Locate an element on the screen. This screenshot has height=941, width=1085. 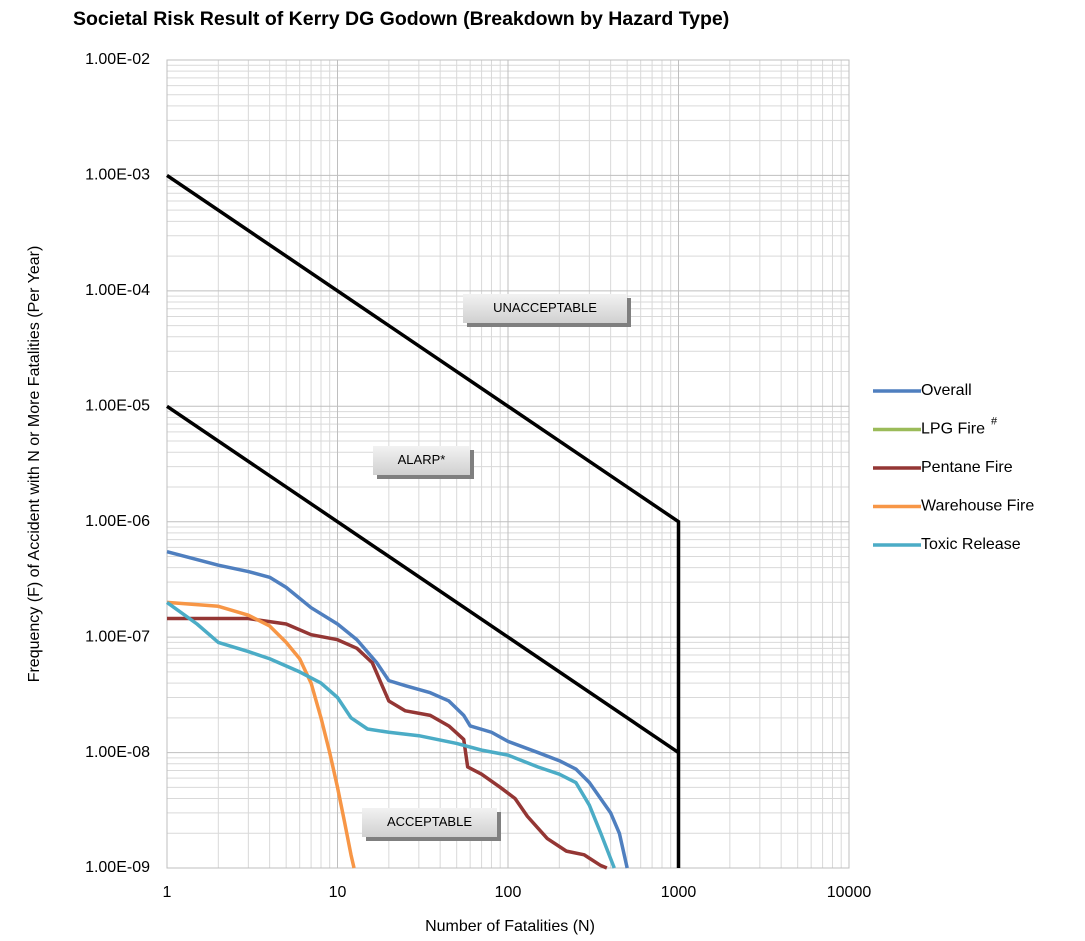
annotation: ALARP* is located at coordinates (422, 459).